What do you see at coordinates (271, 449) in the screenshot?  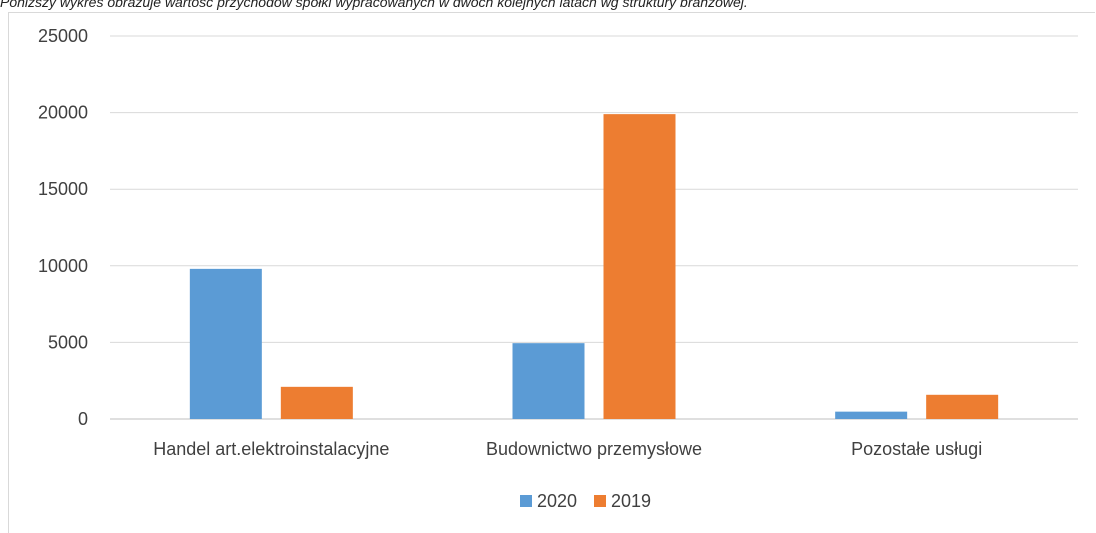 I see `category-label: Handel art.elektroinstalacyjne` at bounding box center [271, 449].